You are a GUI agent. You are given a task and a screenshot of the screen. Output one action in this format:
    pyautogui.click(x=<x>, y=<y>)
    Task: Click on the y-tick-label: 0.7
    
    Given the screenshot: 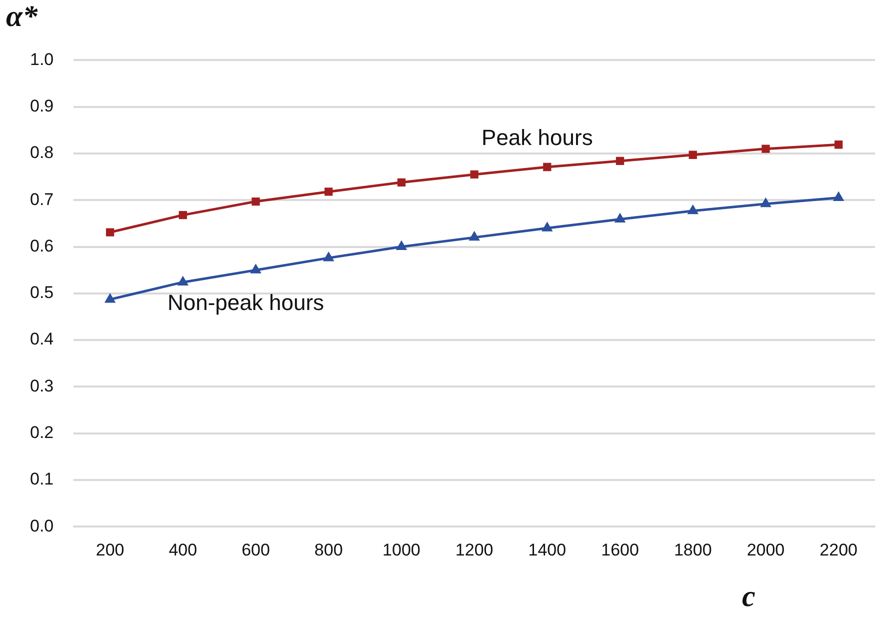 What is the action you would take?
    pyautogui.click(x=42, y=199)
    